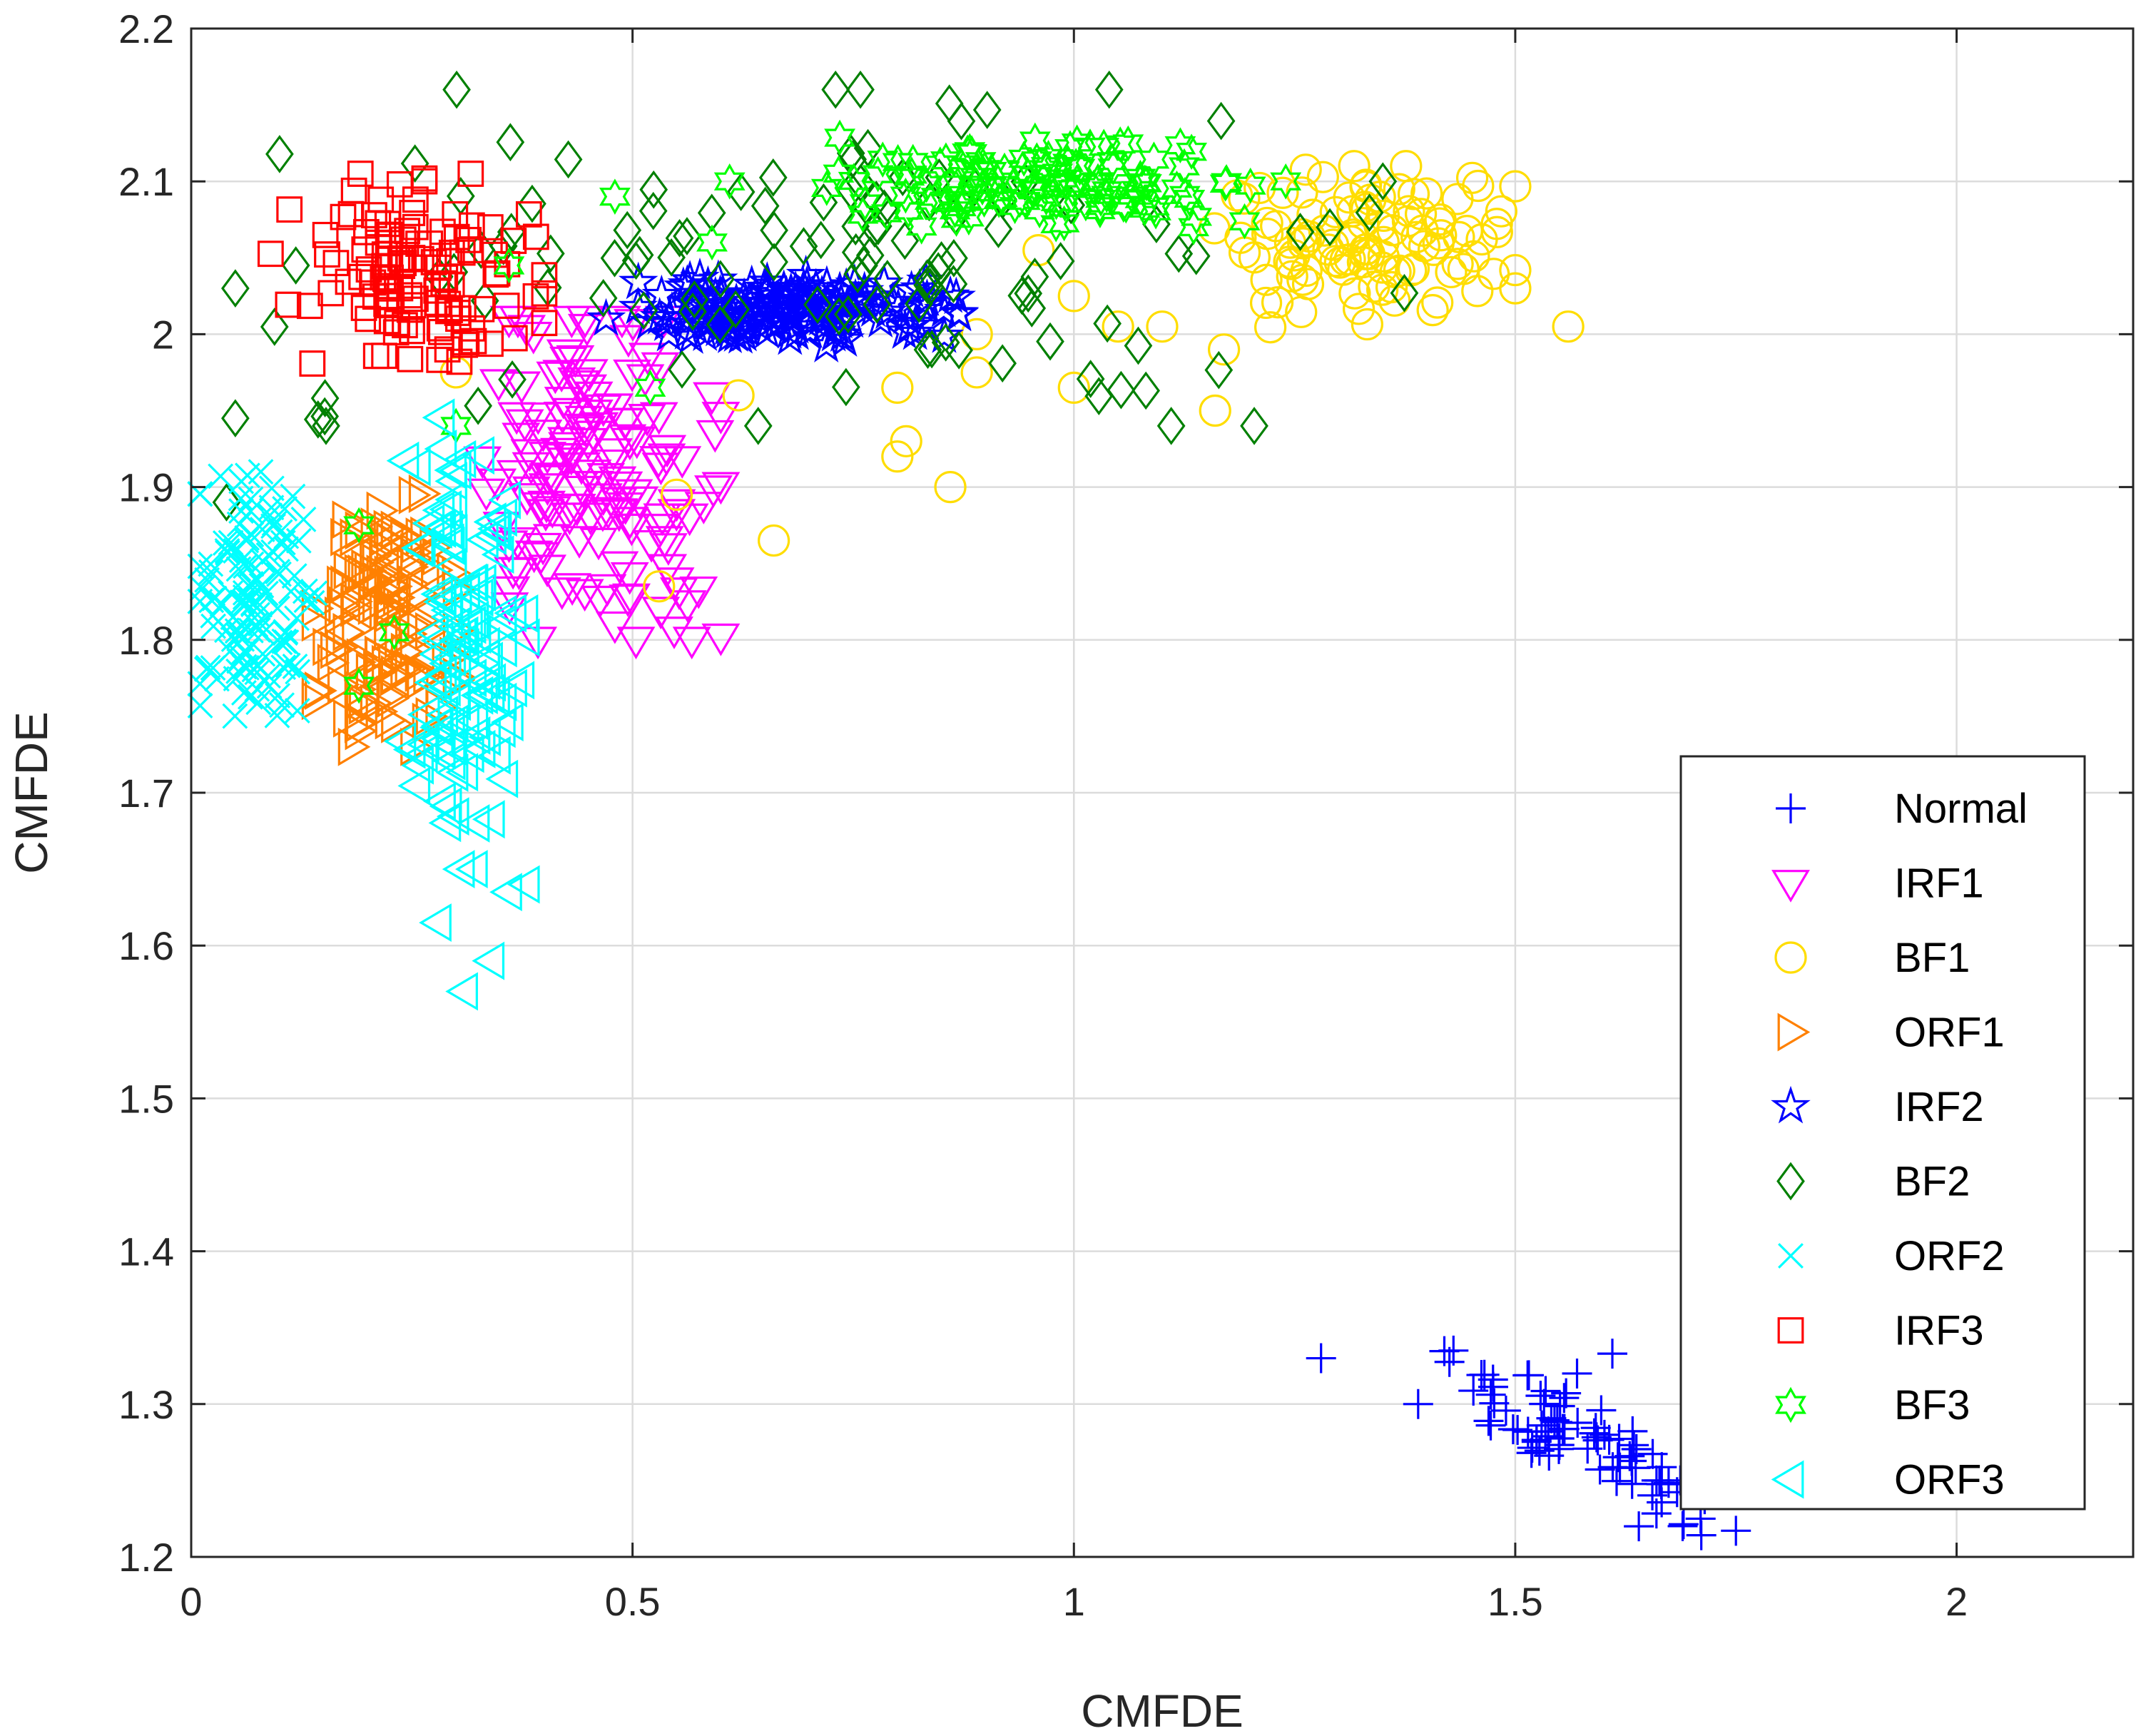 This screenshot has height=1736, width=2136. I want to click on y-tick-label: 2.2, so click(146, 28).